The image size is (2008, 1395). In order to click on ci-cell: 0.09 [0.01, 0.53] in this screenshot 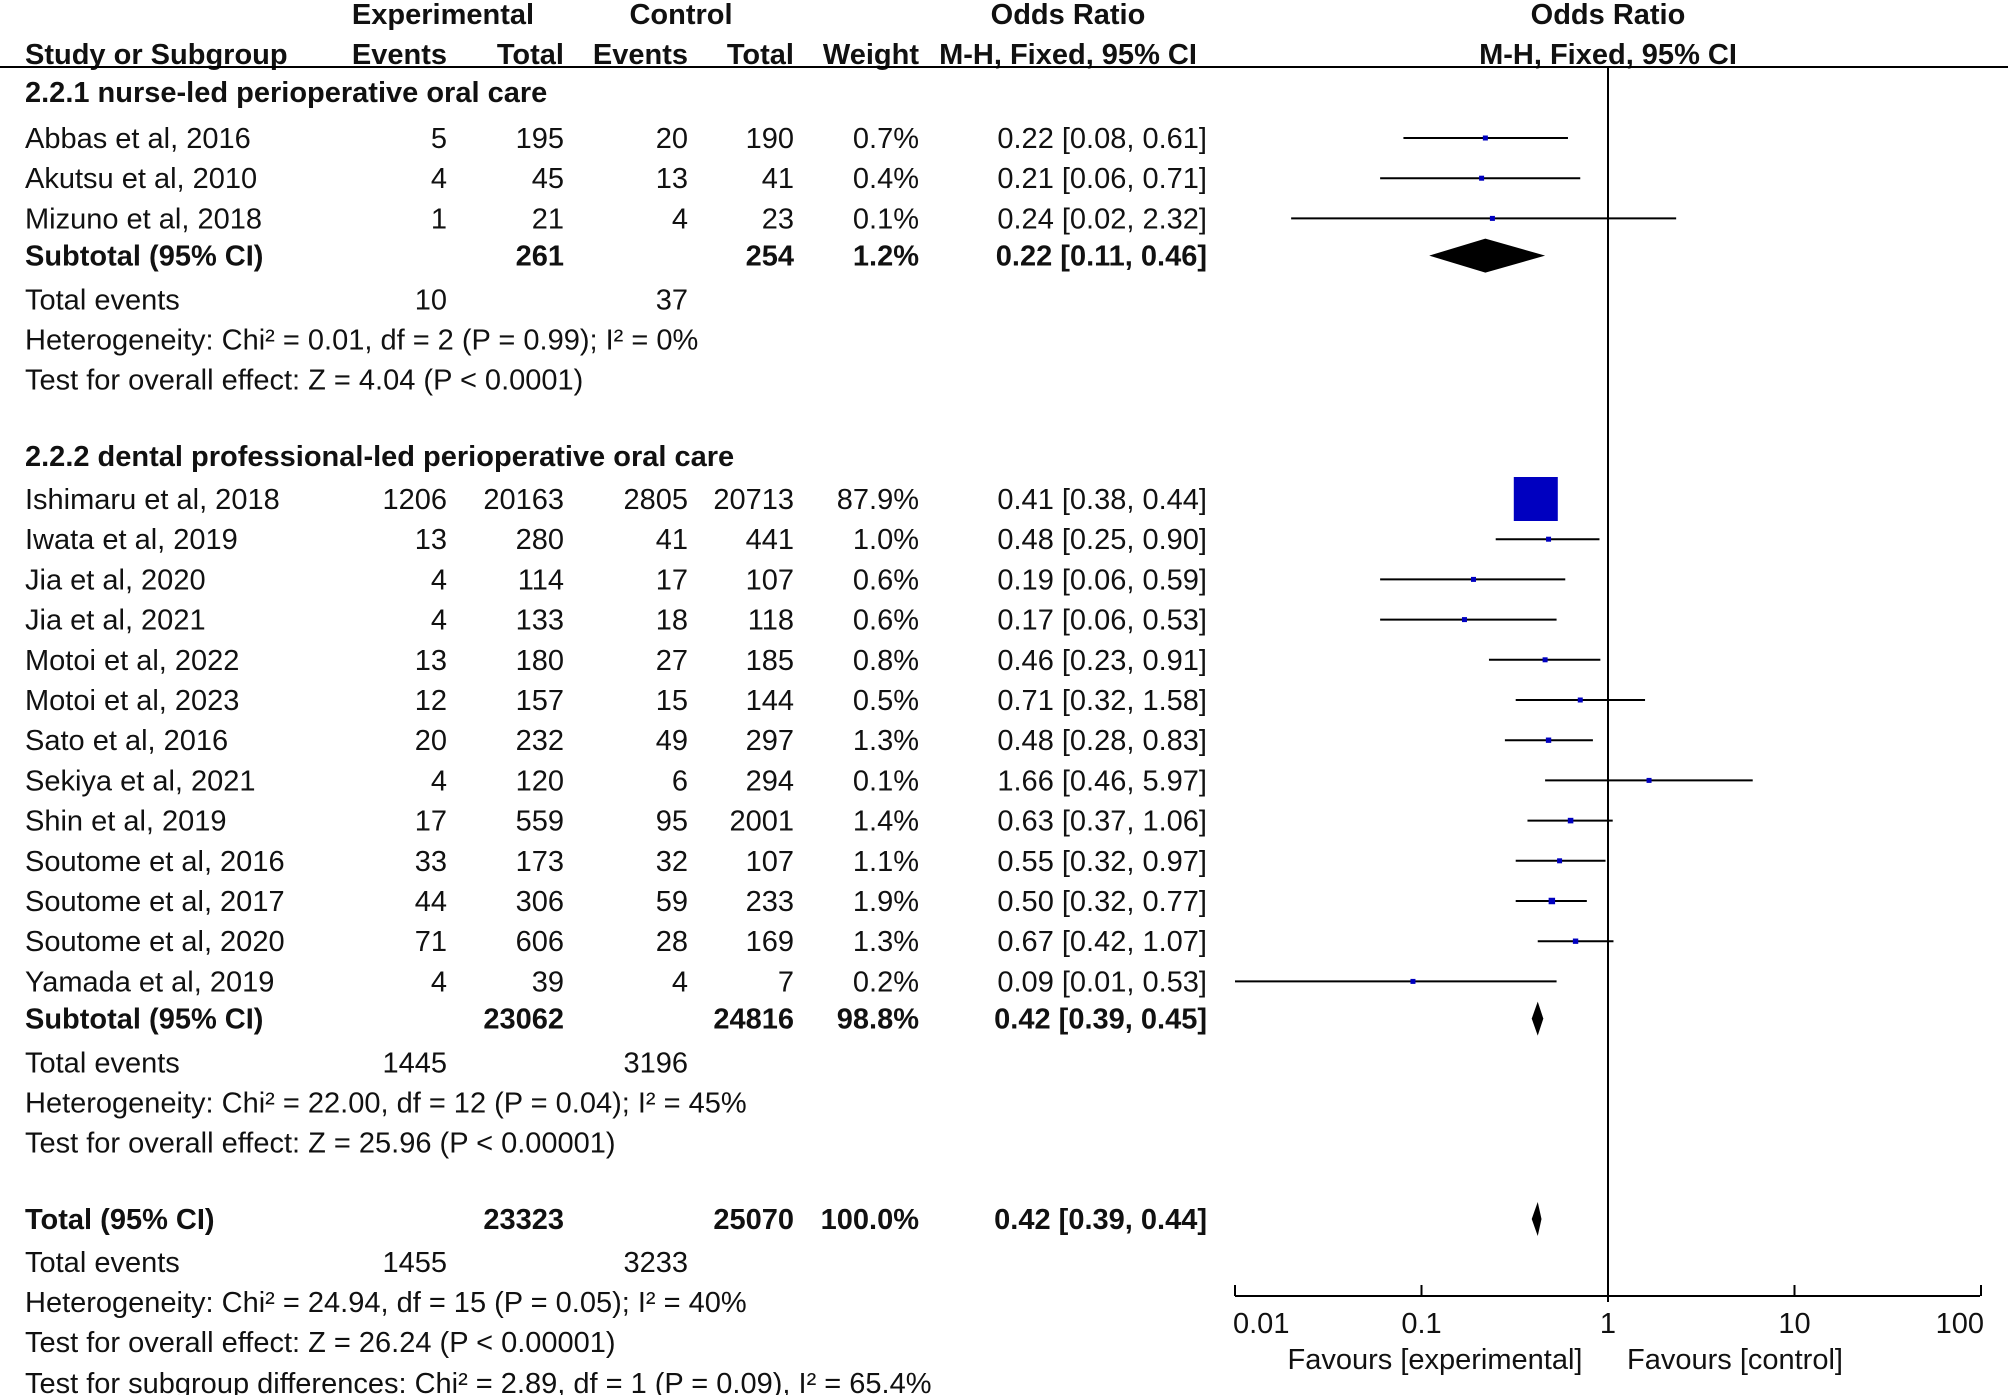, I will do `click(1102, 982)`.